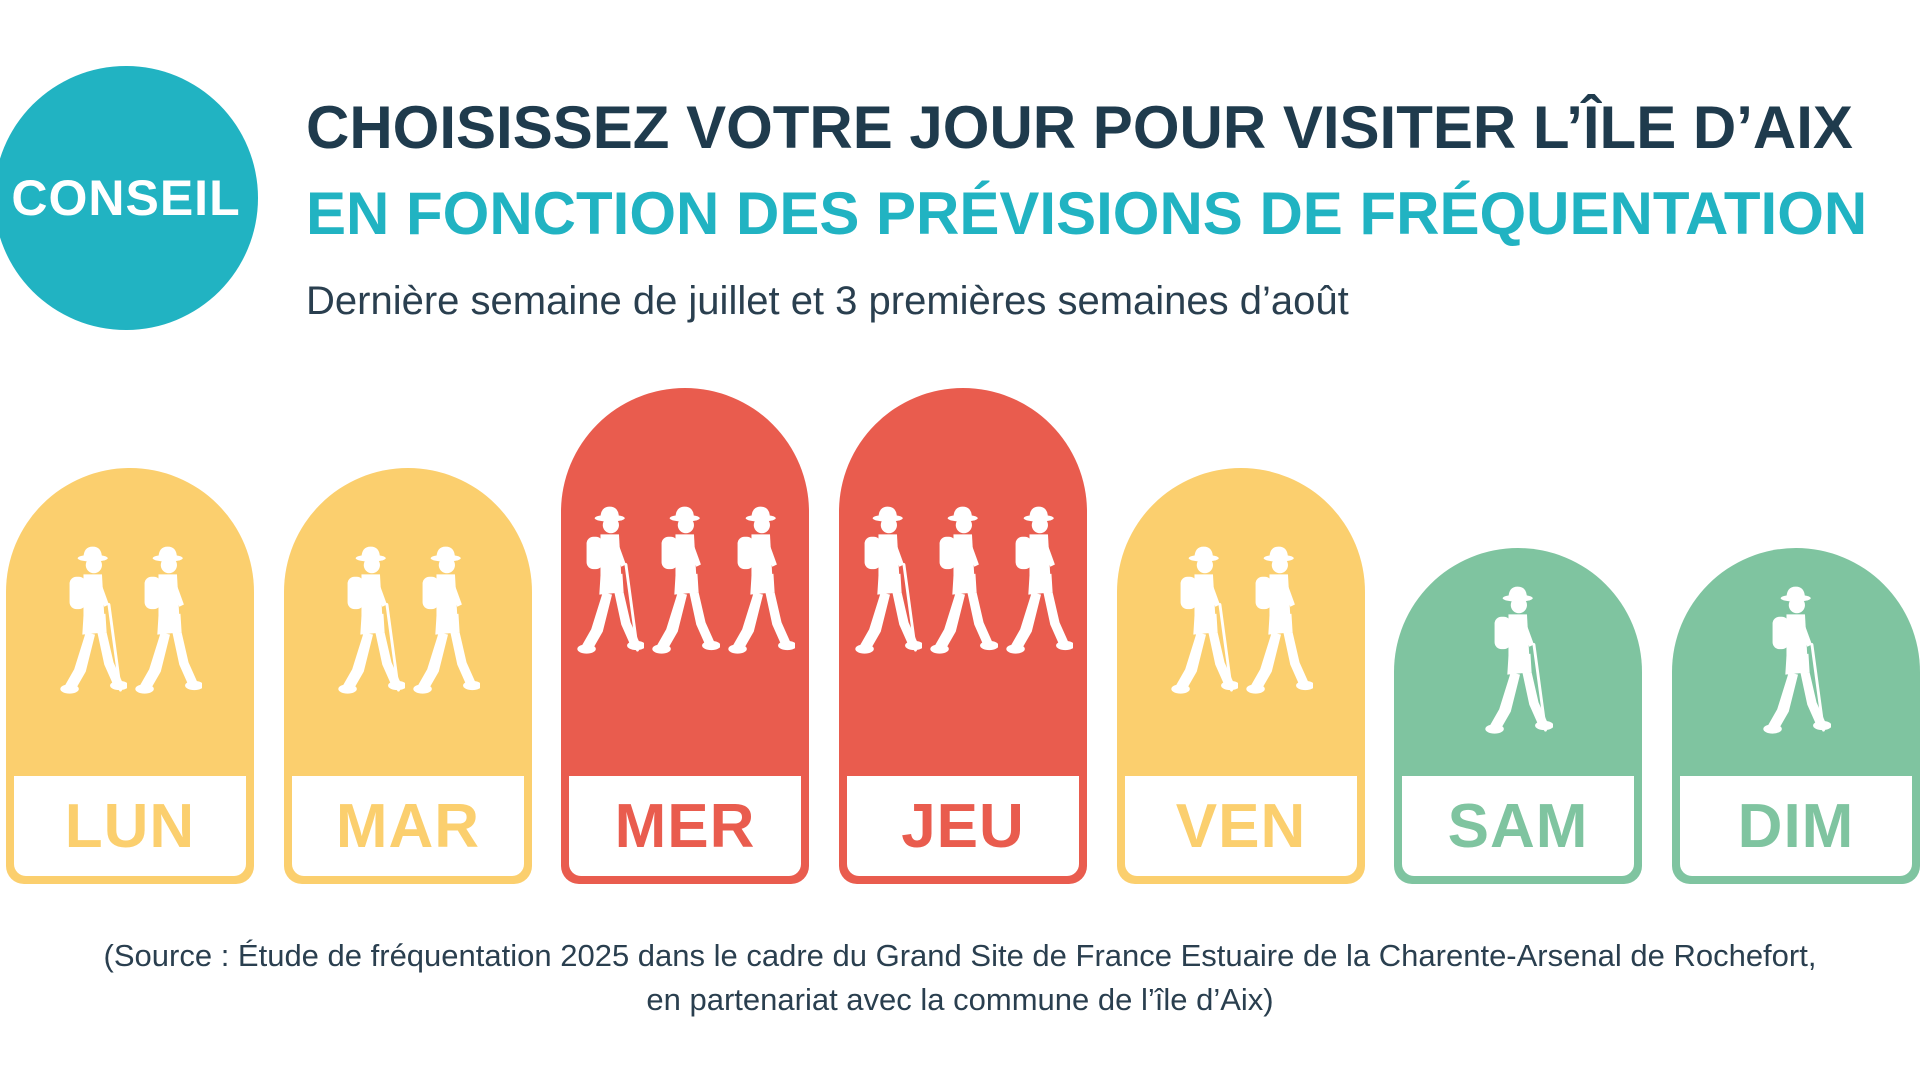 The height and width of the screenshot is (1080, 1920). I want to click on day-label: LUN, so click(130, 826).